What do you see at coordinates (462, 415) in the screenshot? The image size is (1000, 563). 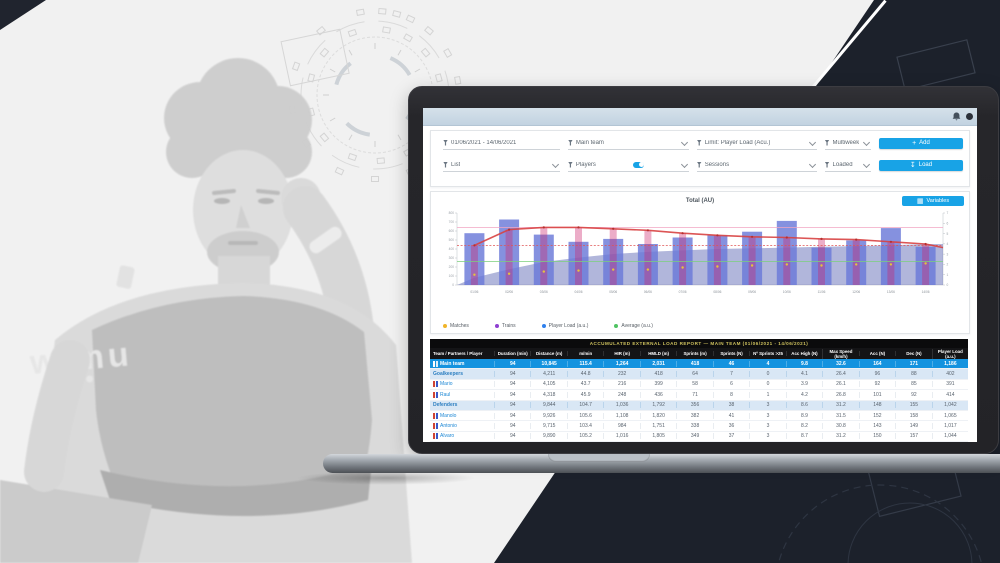 I see `name-cell: Manolo` at bounding box center [462, 415].